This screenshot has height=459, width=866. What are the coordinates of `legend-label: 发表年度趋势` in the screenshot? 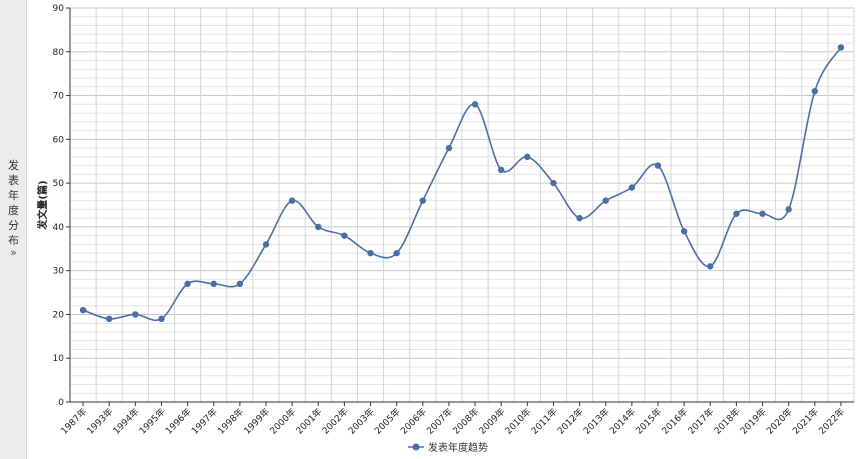 It's located at (458, 447).